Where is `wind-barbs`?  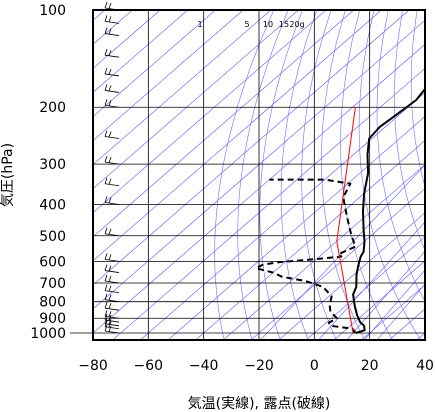 wind-barbs is located at coordinates (112, 167).